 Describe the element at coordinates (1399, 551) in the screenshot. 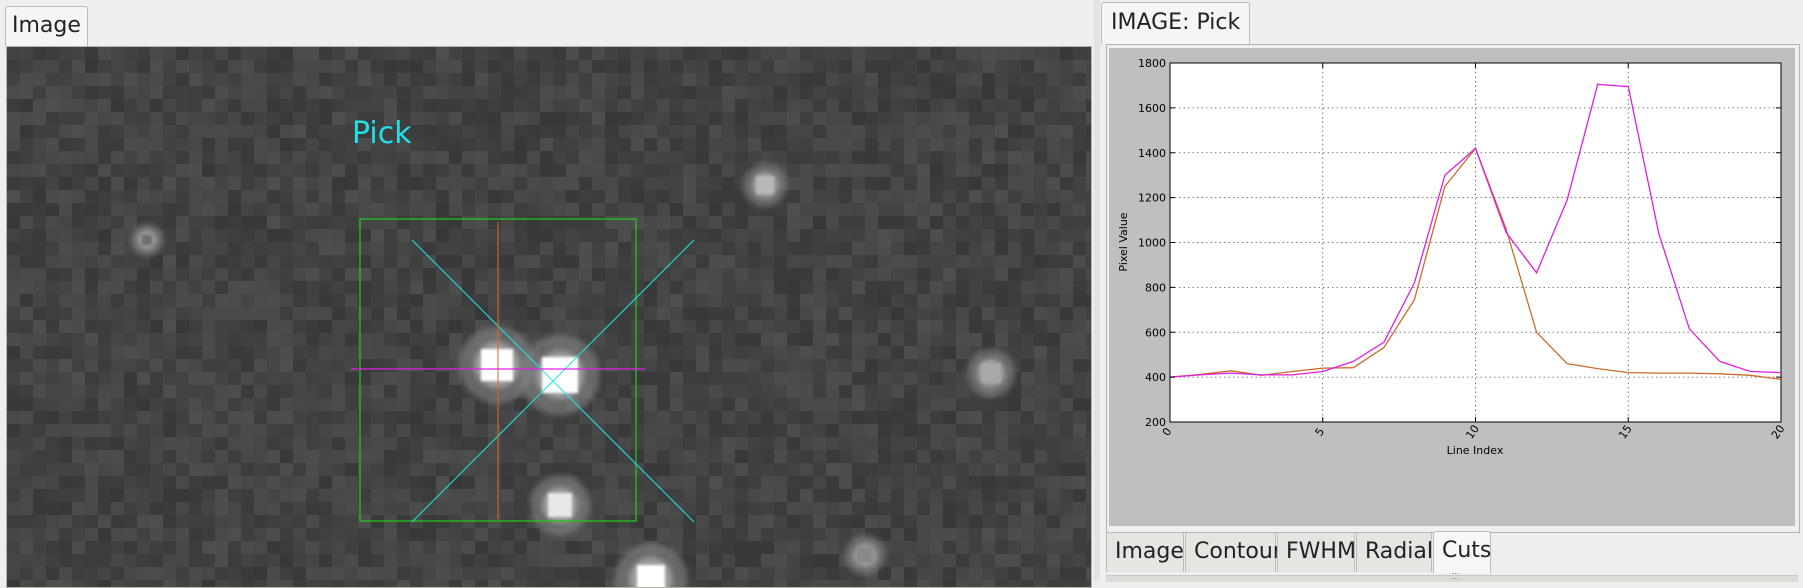

I see `tab-radial-label: Radial` at that location.